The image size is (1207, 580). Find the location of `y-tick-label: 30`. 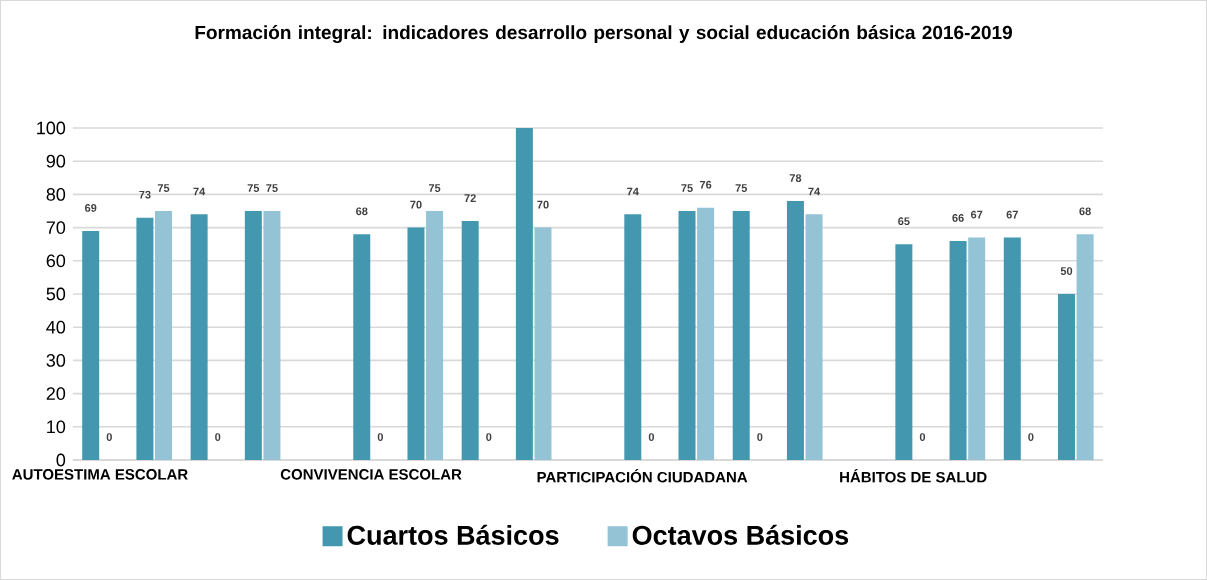

y-tick-label: 30 is located at coordinates (56, 360).